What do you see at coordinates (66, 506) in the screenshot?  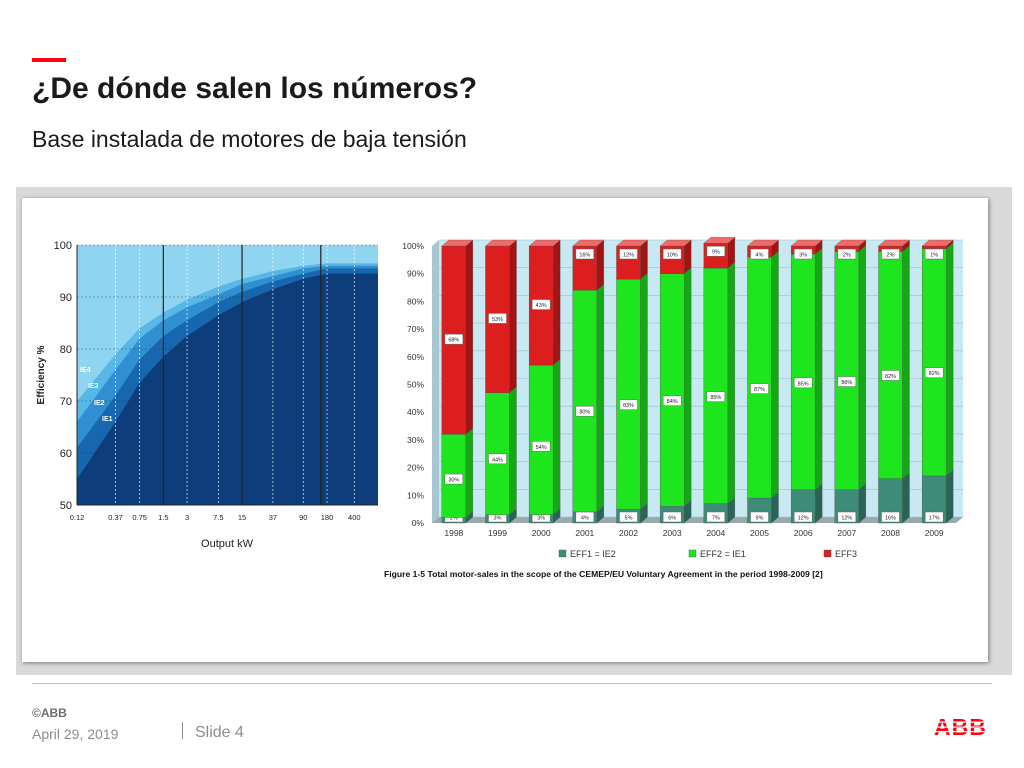 I see `y-tick-label: 50` at bounding box center [66, 506].